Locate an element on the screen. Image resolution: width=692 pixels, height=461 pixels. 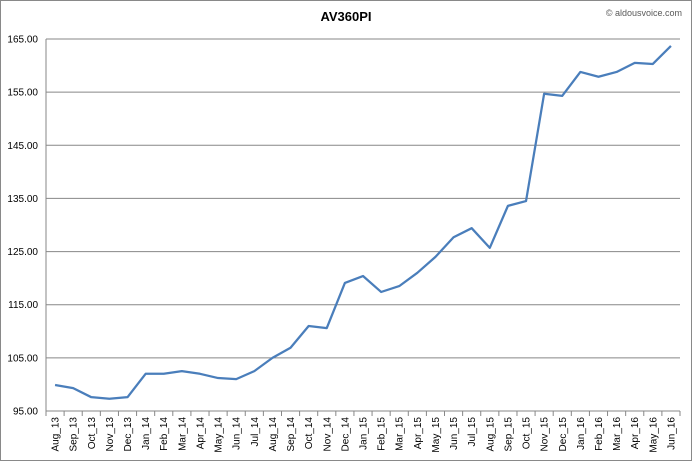
x-tick-label: Oct_15 is located at coordinates (527, 433).